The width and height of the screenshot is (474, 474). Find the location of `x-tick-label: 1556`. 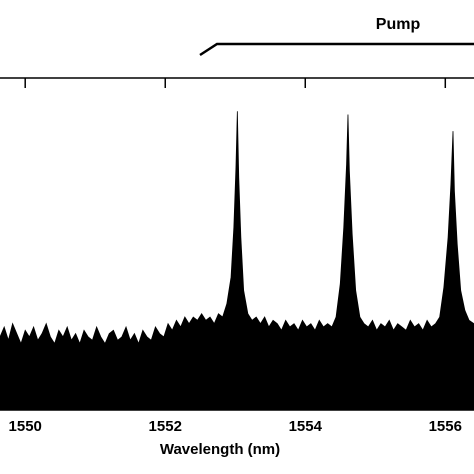

x-tick-label: 1556 is located at coordinates (445, 426).